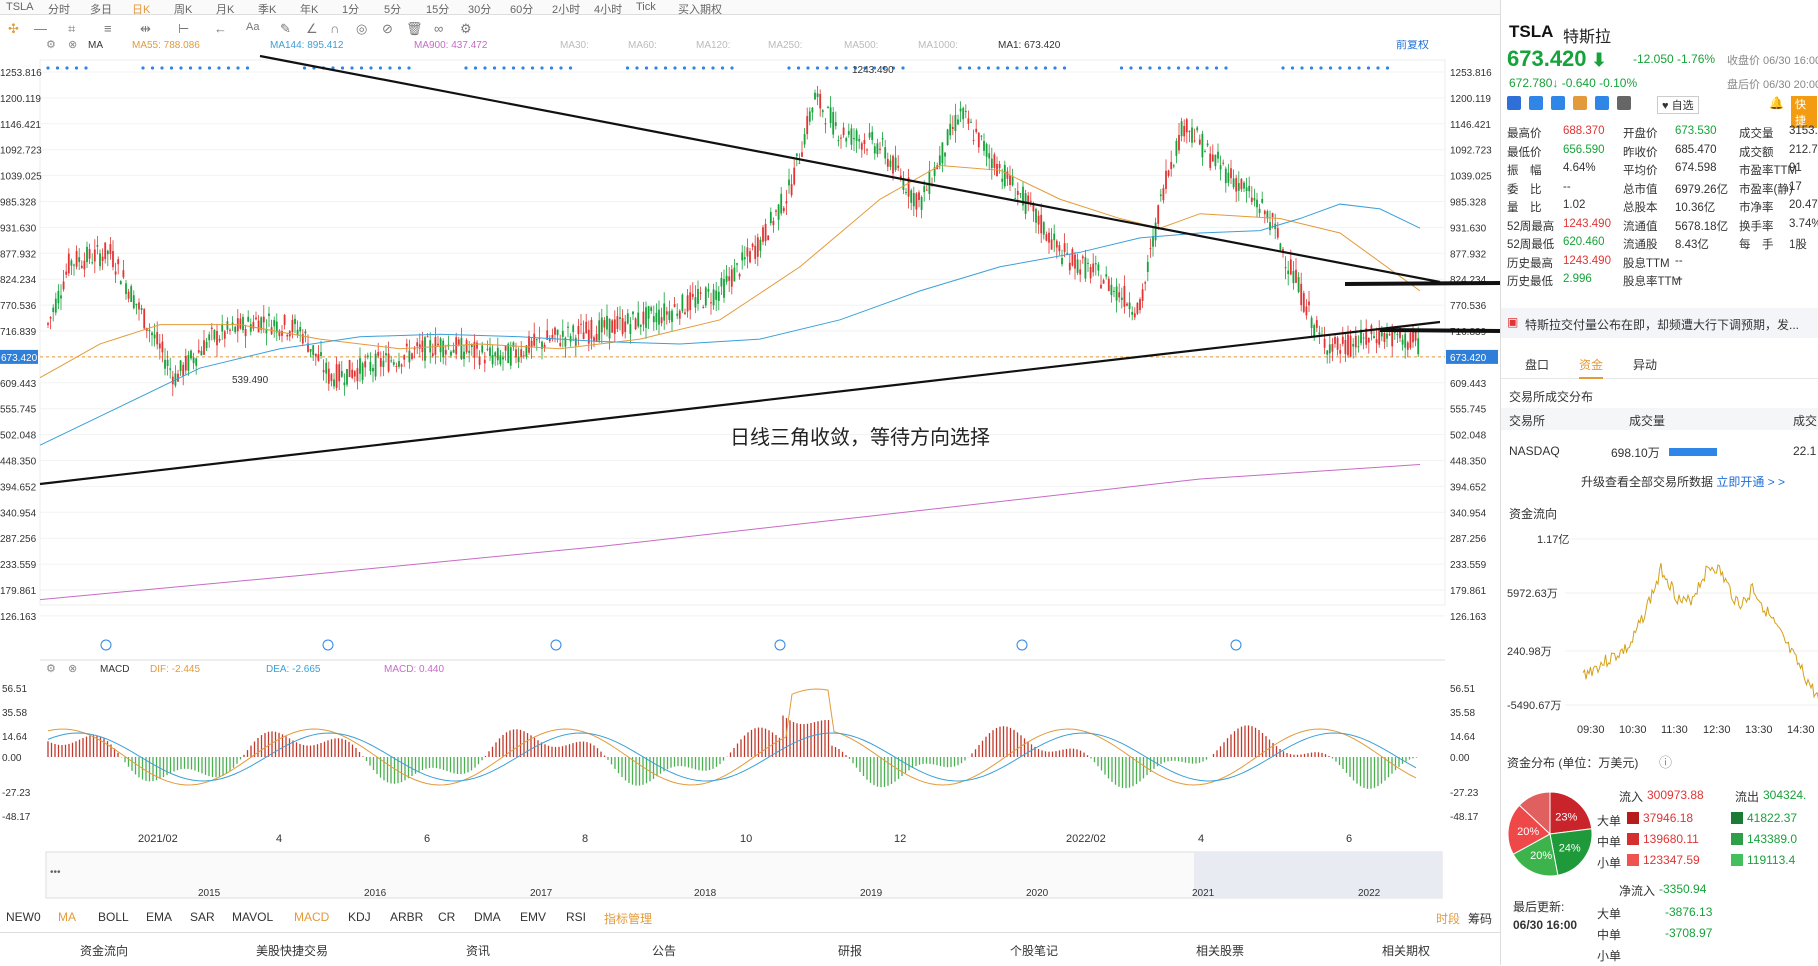 The width and height of the screenshot is (1818, 966). I want to click on magnet-icon: ∩, so click(335, 28).